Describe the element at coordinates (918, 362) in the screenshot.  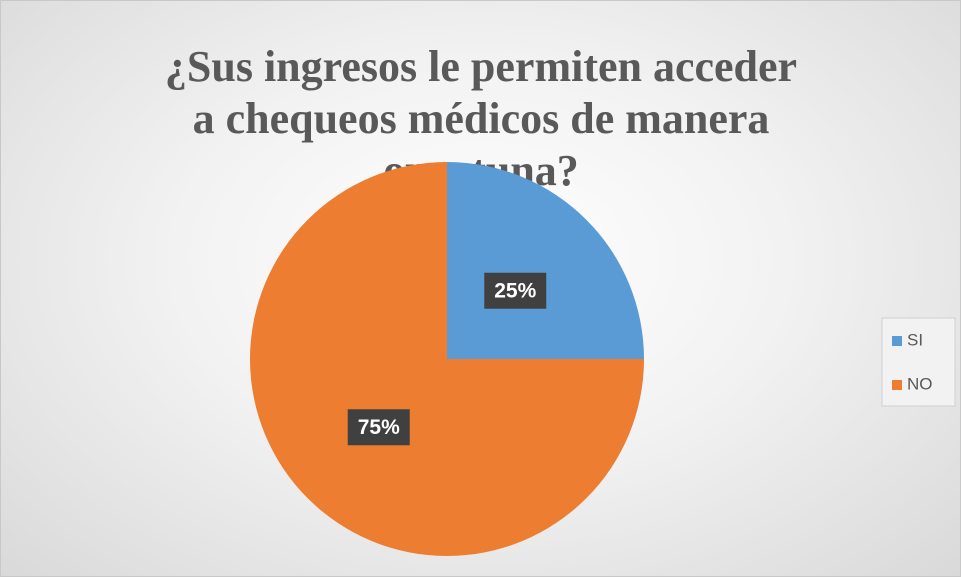
I see `legend-box` at that location.